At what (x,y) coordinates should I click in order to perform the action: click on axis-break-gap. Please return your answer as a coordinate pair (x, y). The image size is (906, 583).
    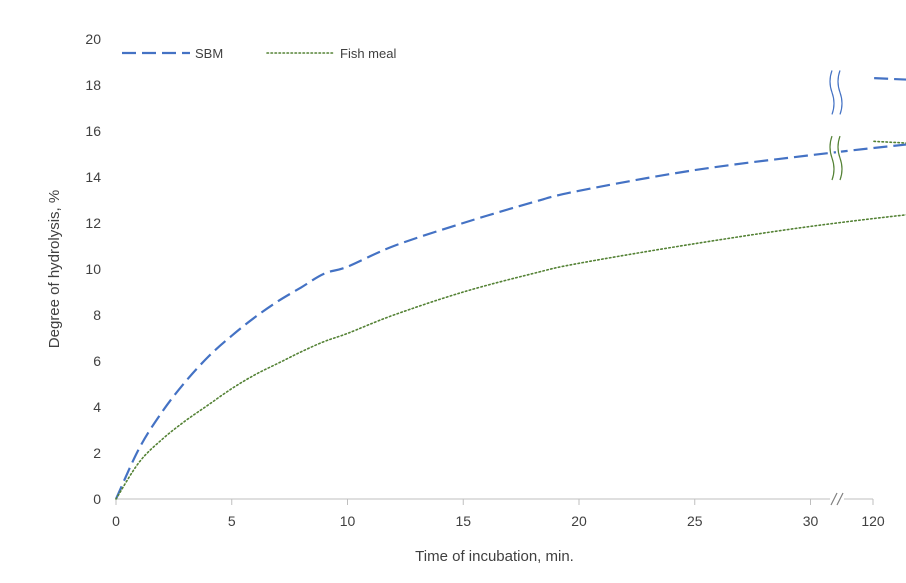
    Looking at the image, I should click on (837, 499).